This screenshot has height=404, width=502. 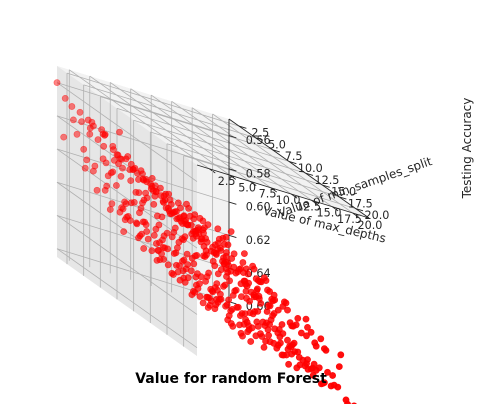 What do you see at coordinates (349, 219) in the screenshot?
I see `x-tick-label: 17.5` at bounding box center [349, 219].